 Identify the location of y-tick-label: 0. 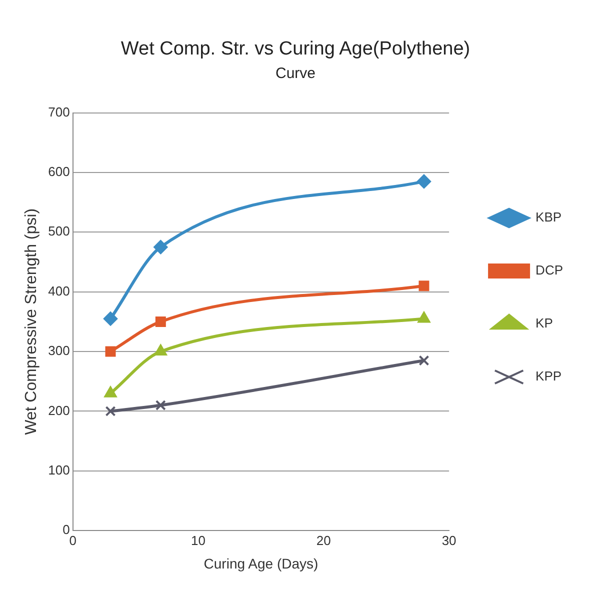
(66, 530).